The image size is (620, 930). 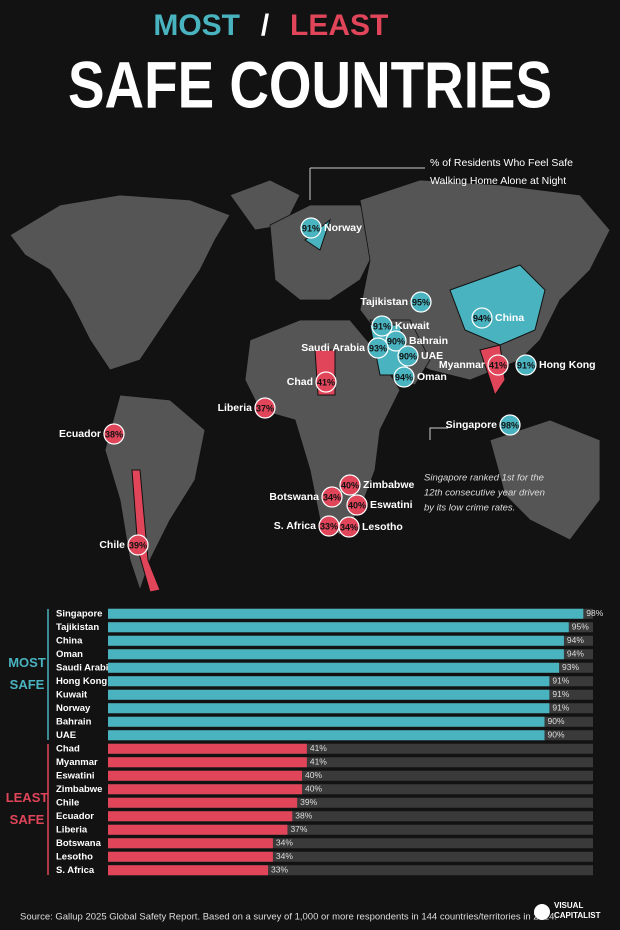 I want to click on country-label: Ecuador, so click(x=80, y=434).